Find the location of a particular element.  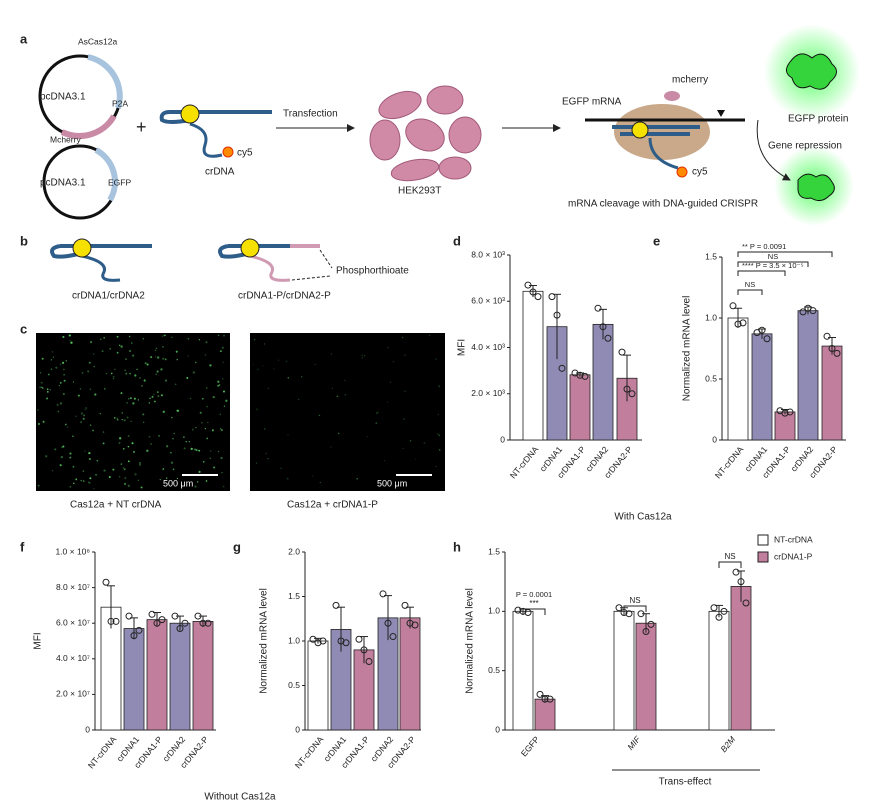

caption: Cas12a + NT crDNA is located at coordinates (116, 505).